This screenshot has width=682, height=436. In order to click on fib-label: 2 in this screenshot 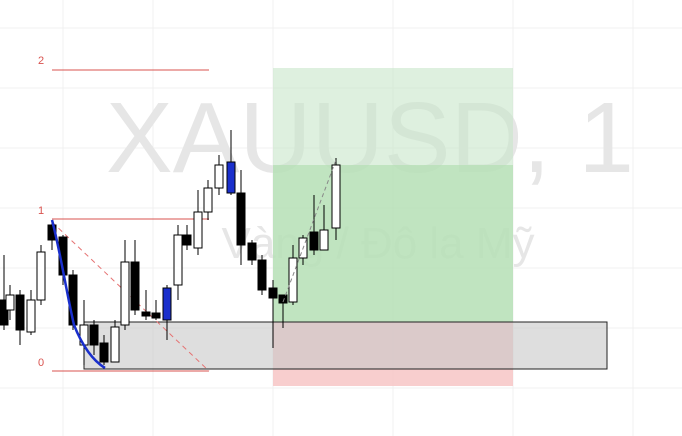, I will do `click(41, 61)`.